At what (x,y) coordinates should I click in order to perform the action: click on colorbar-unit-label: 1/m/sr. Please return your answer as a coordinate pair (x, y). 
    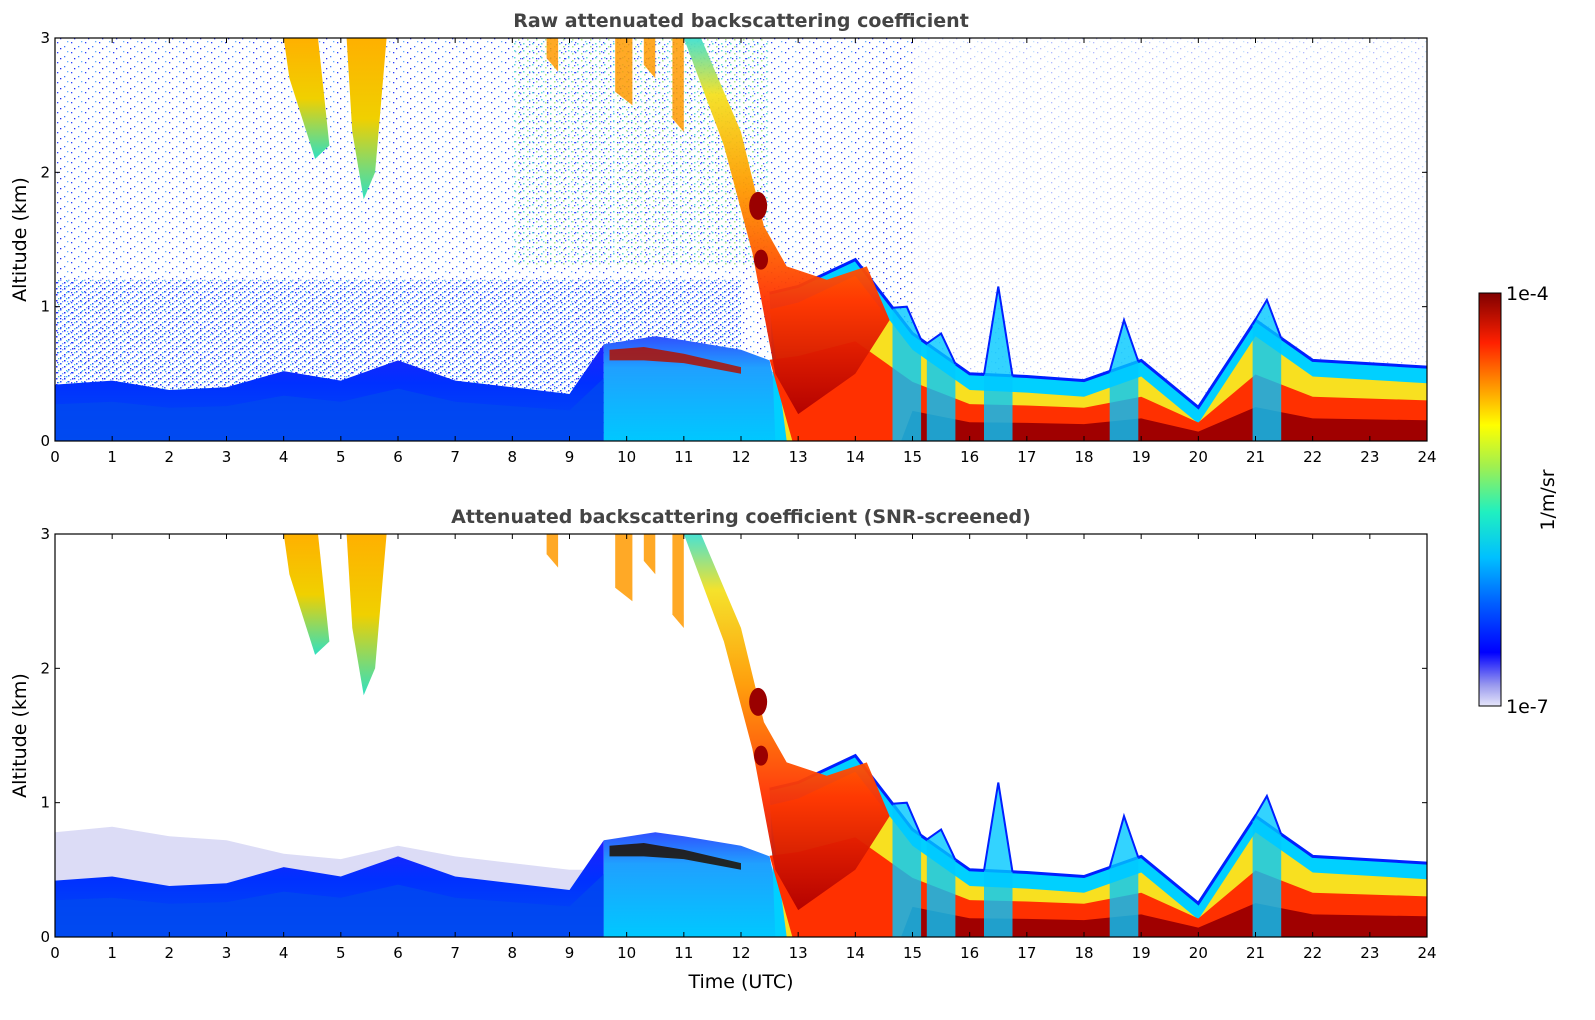
    Looking at the image, I should click on (1548, 499).